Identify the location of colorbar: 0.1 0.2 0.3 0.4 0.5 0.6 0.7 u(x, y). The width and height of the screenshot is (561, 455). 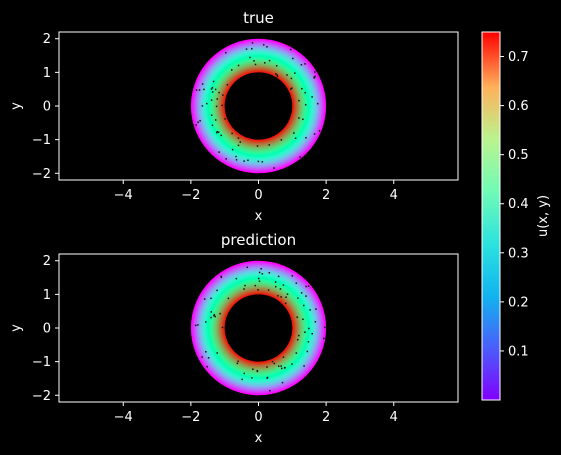
(516, 216).